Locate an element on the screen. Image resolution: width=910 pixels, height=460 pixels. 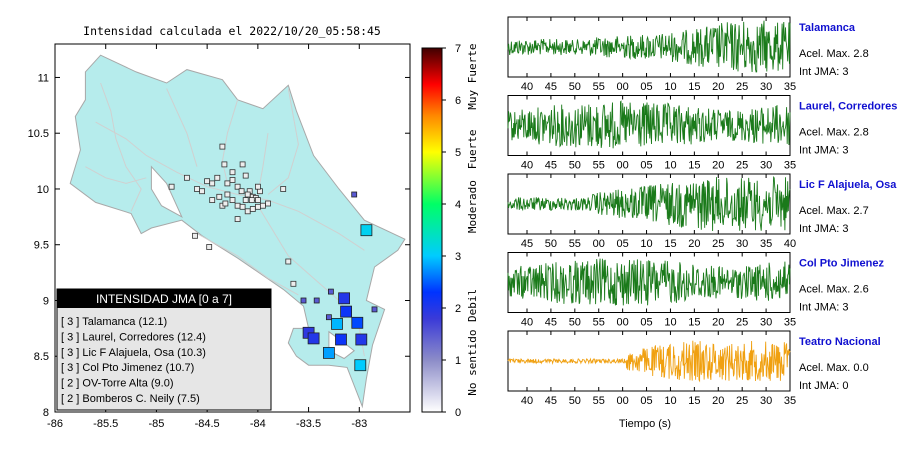
colorbar-tick-label: 3 is located at coordinates (458, 257).